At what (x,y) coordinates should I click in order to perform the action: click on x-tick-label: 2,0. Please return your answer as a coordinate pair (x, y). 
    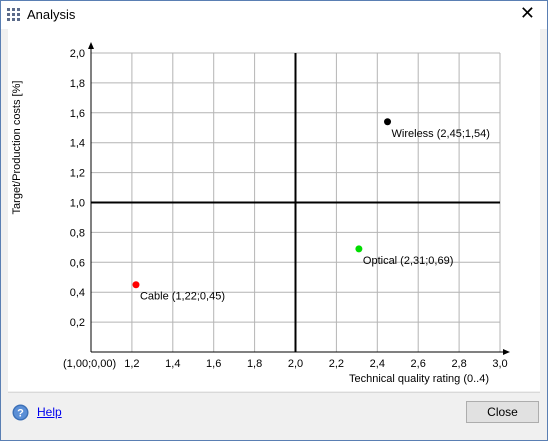
    Looking at the image, I should click on (295, 364).